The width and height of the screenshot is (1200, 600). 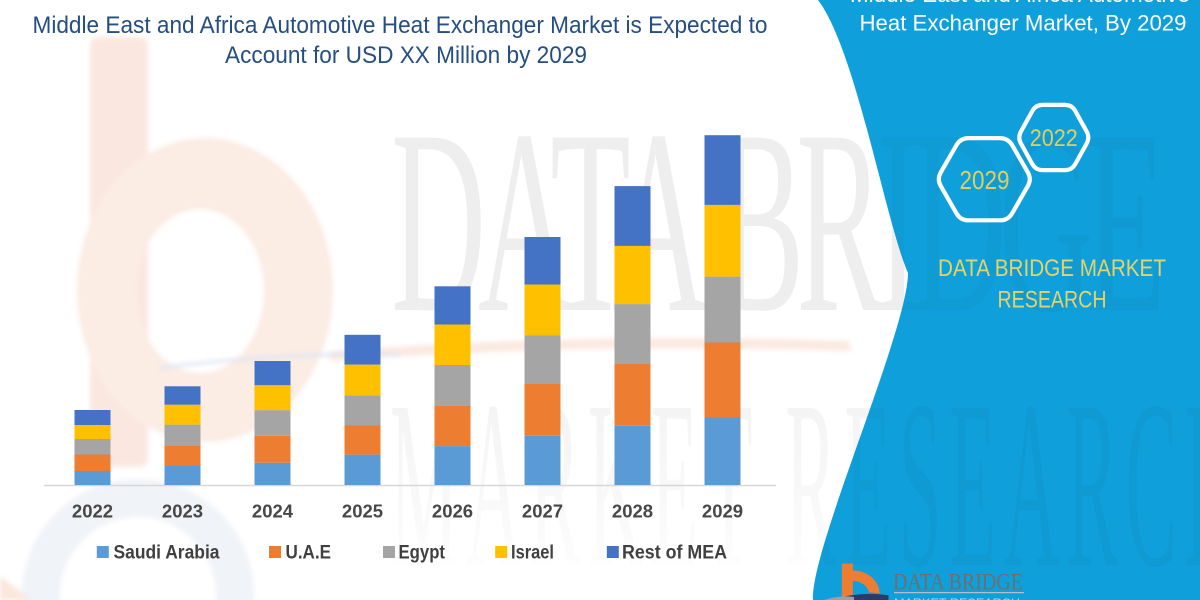 I want to click on svg-text: 2023, so click(x=182, y=511).